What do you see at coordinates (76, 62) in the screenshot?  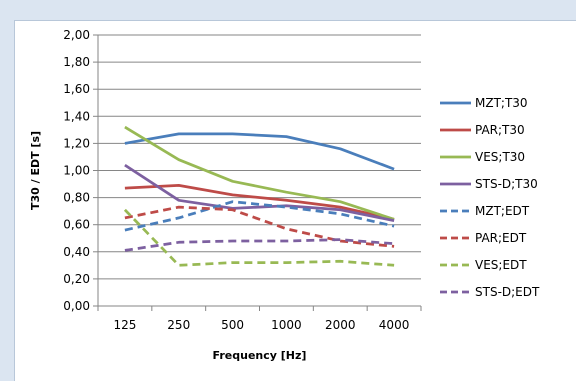 I see `y-tick-label: 1,80` at bounding box center [76, 62].